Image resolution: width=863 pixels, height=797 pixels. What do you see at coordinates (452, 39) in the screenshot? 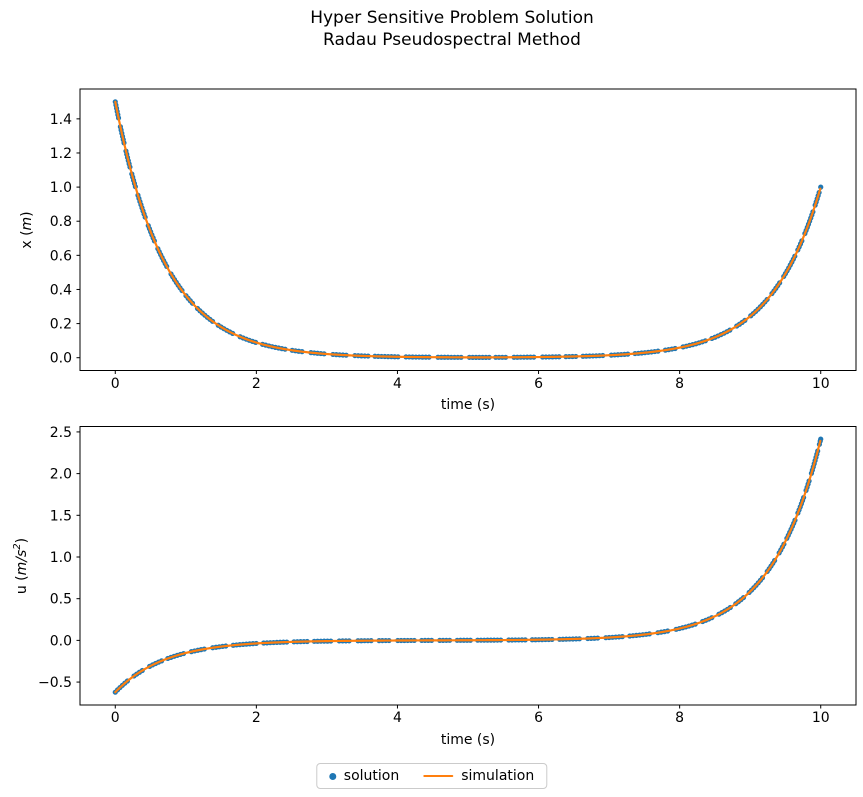
I see `figure-title-line2: Radau Pseudospectral Method` at bounding box center [452, 39].